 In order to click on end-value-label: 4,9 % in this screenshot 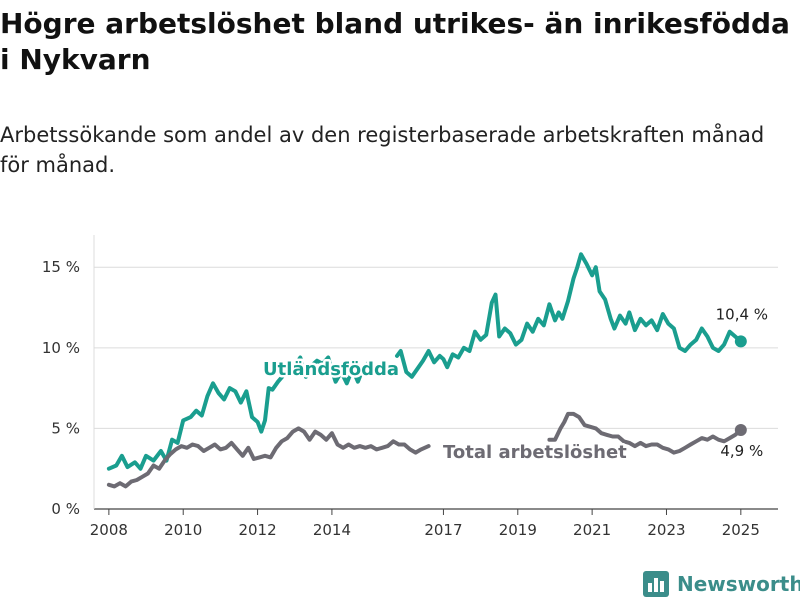, I will do `click(741, 451)`.